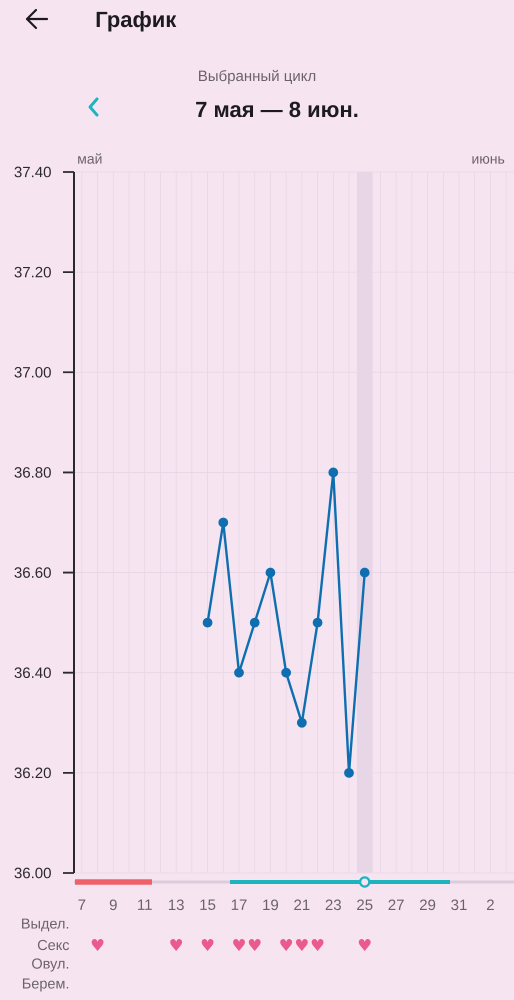  What do you see at coordinates (428, 905) in the screenshot?
I see `x-tick-label: 29` at bounding box center [428, 905].